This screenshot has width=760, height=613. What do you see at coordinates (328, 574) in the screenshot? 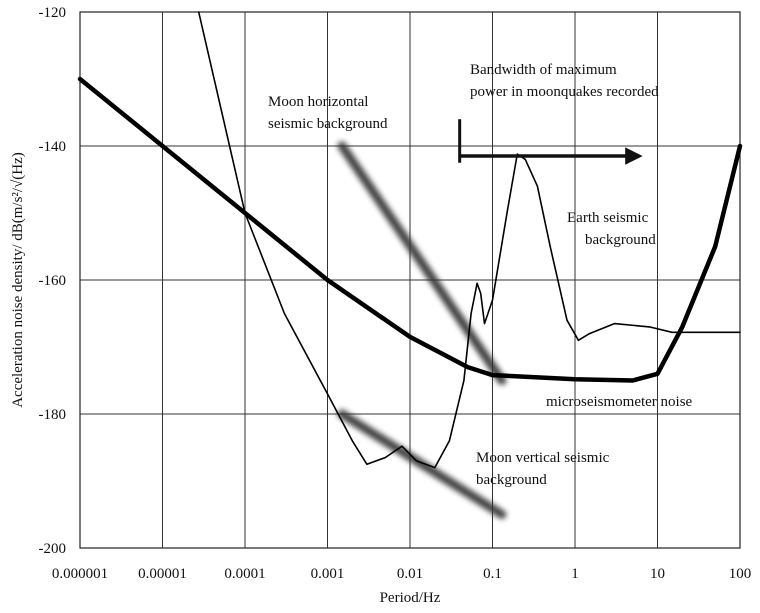
I see `x-tick-label: 0.001` at bounding box center [328, 574].